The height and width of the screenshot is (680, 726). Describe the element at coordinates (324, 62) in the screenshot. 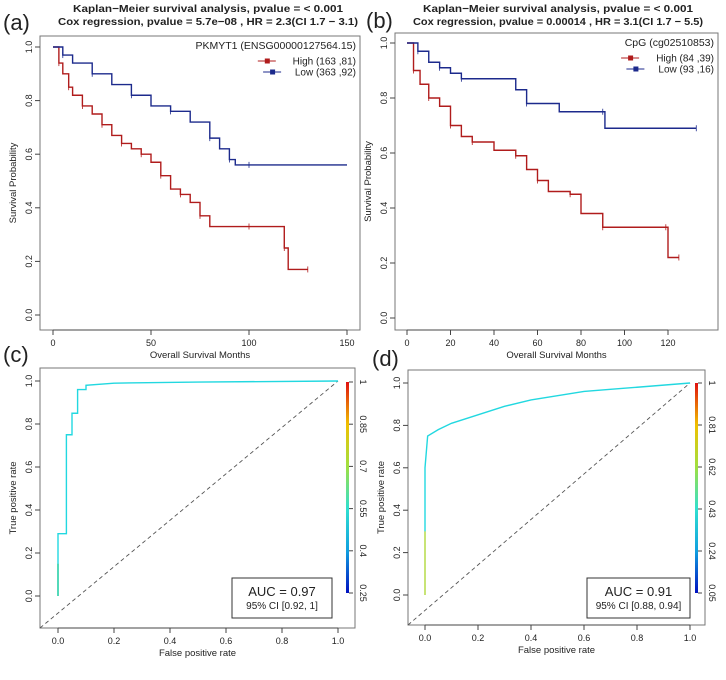

I see `legend-entry-high: High (163 ,81)` at that location.